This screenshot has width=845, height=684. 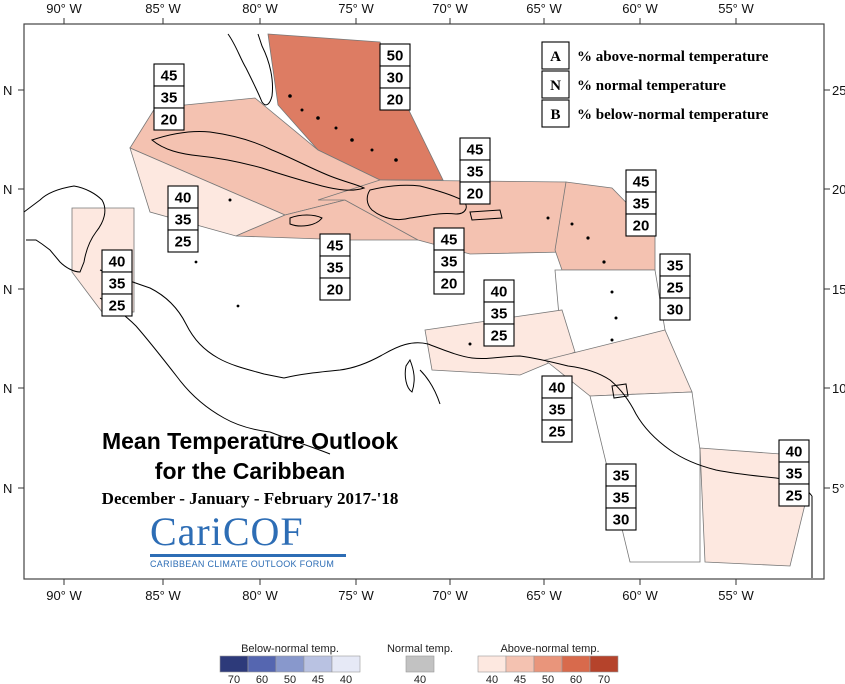 What do you see at coordinates (555, 86) in the screenshot?
I see `key-letter: N` at bounding box center [555, 86].